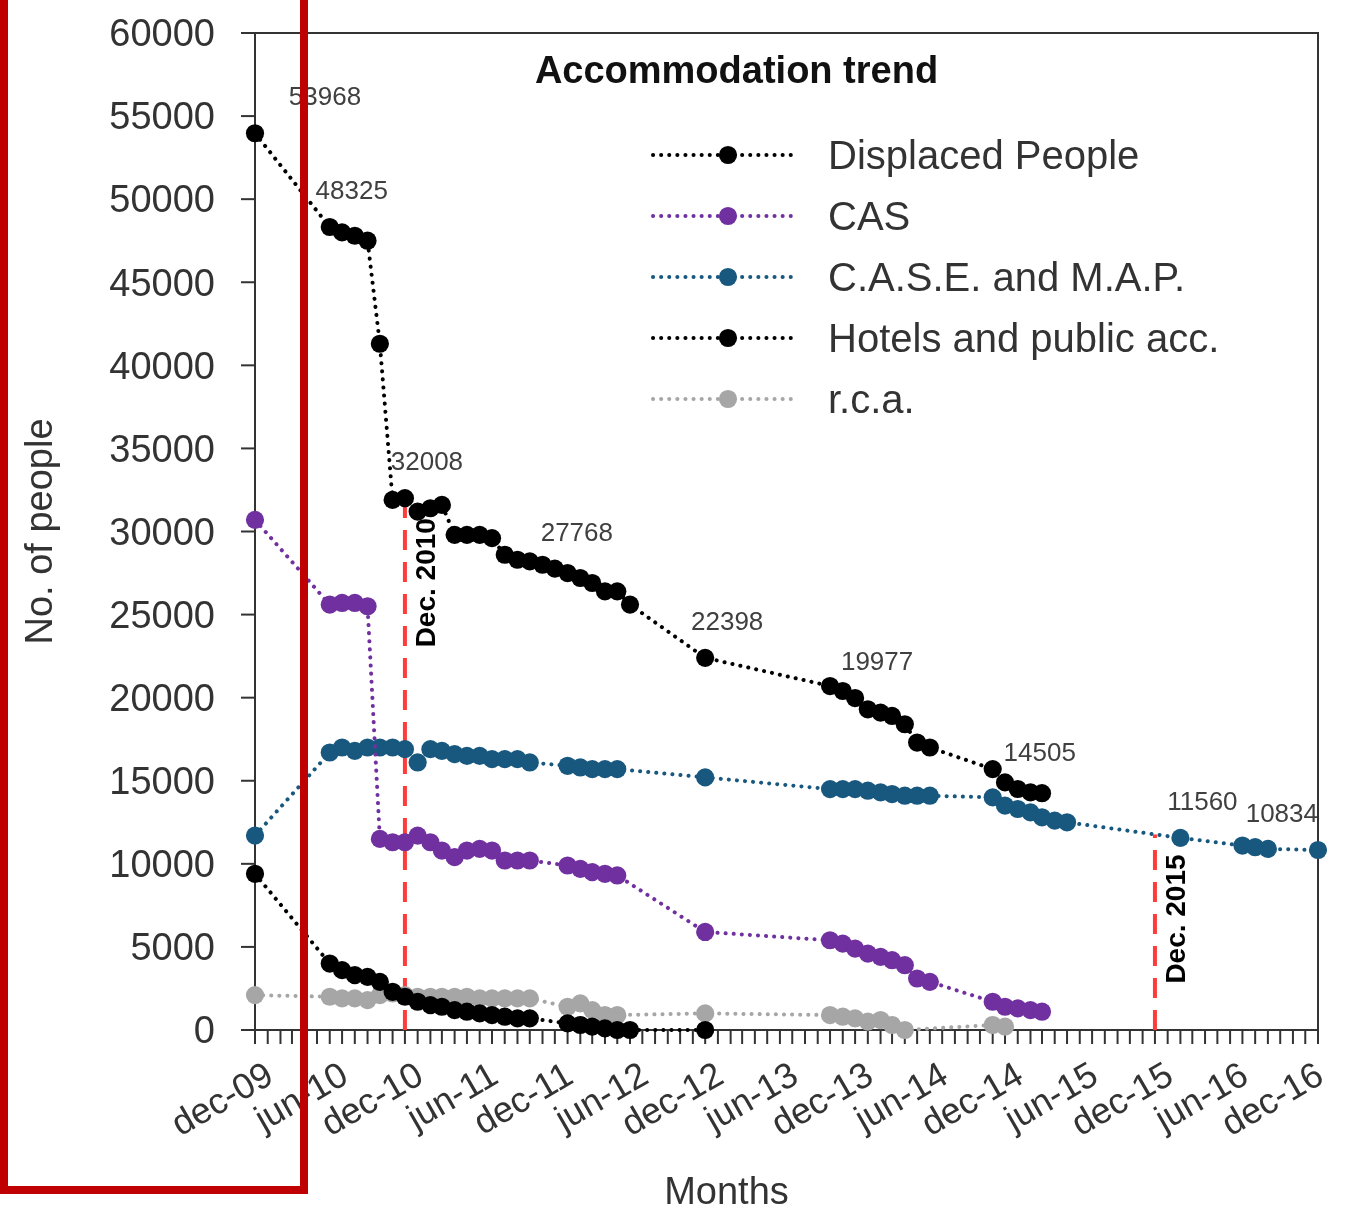  Describe the element at coordinates (736, 70) in the screenshot. I see `chart-title: Accommodation trend` at that location.